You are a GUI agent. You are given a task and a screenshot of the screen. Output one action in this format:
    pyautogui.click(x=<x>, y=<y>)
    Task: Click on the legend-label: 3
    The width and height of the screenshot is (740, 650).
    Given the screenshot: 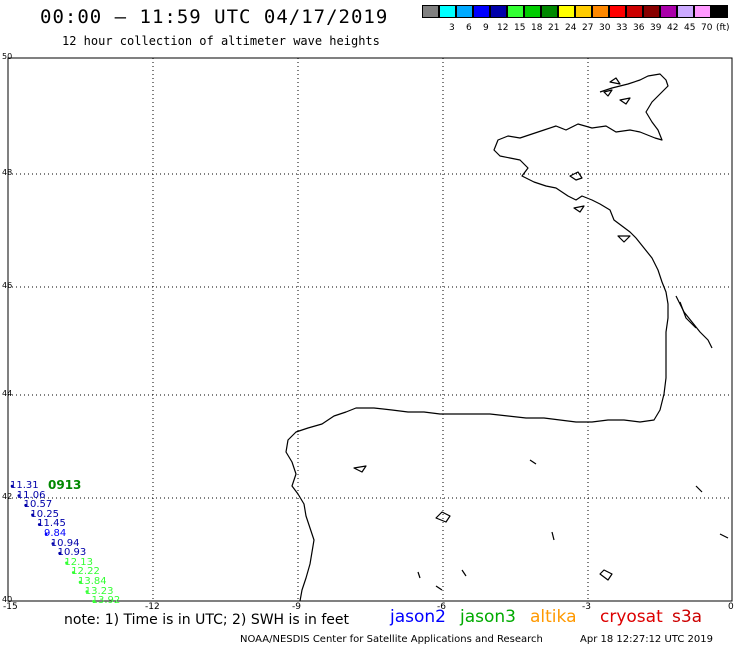 What is the action you would take?
    pyautogui.click(x=452, y=28)
    